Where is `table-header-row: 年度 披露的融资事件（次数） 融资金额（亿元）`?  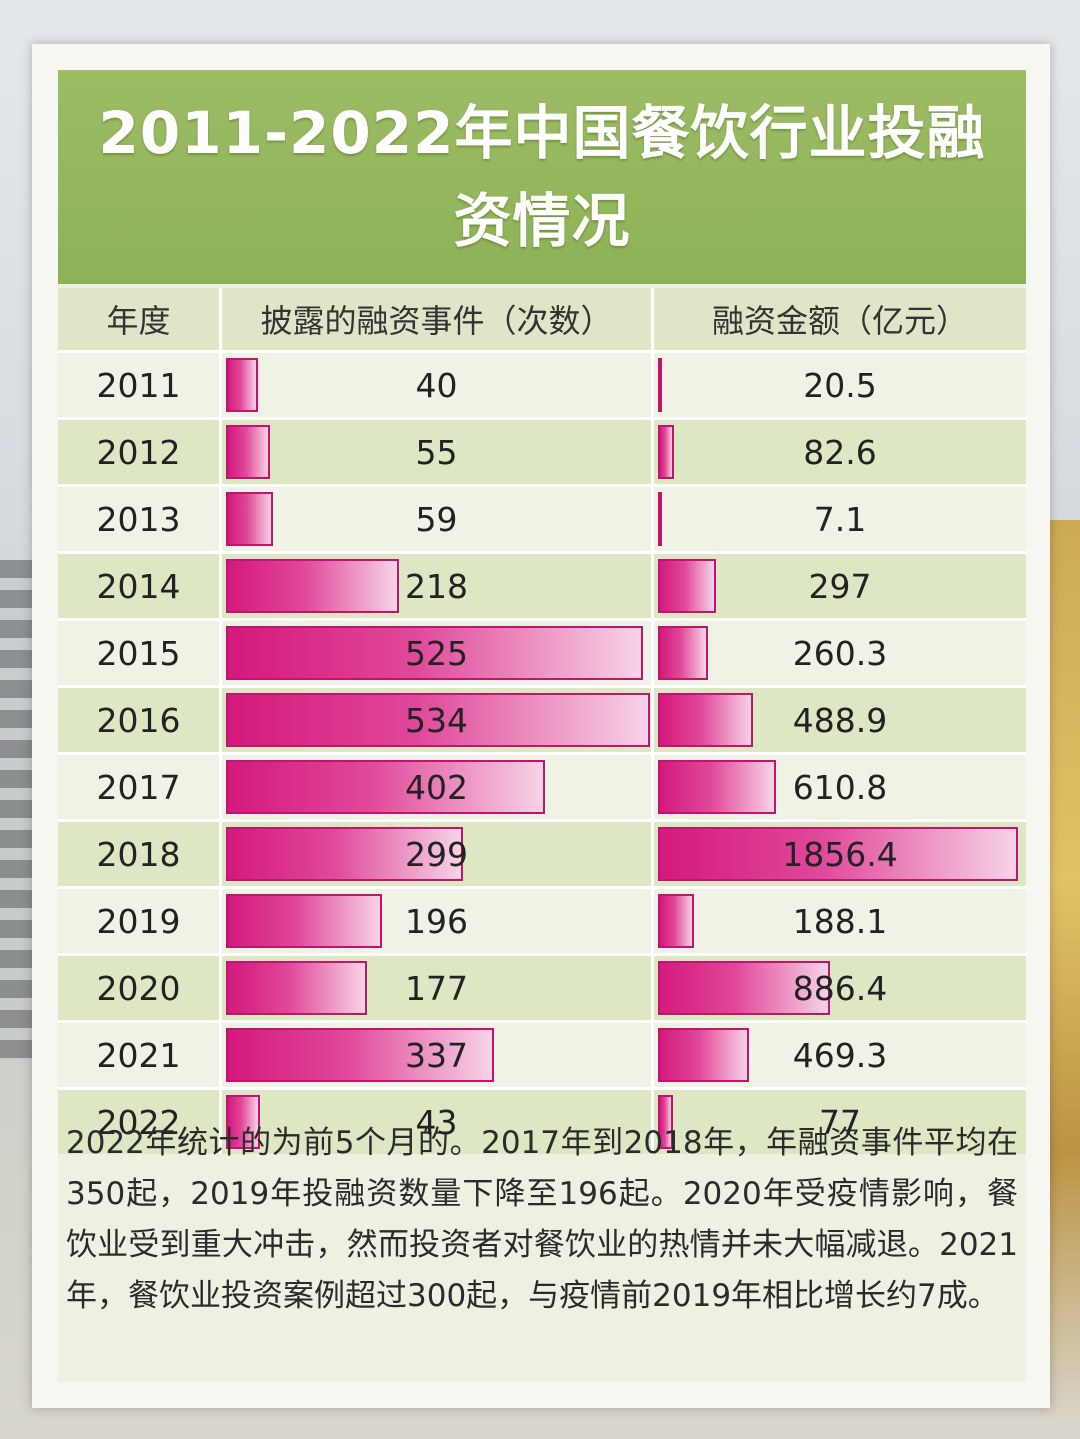 table-header-row: 年度 披露的融资事件（次数） 融资金额（亿元） is located at coordinates (542, 319).